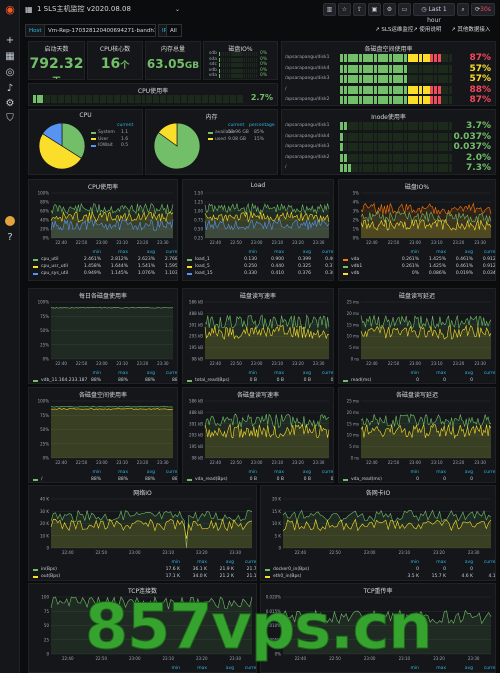 This screenshot has width=500, height=673. Describe the element at coordinates (143, 363) in the screenshot. I see `x-tick-label: 23:20` at that location.